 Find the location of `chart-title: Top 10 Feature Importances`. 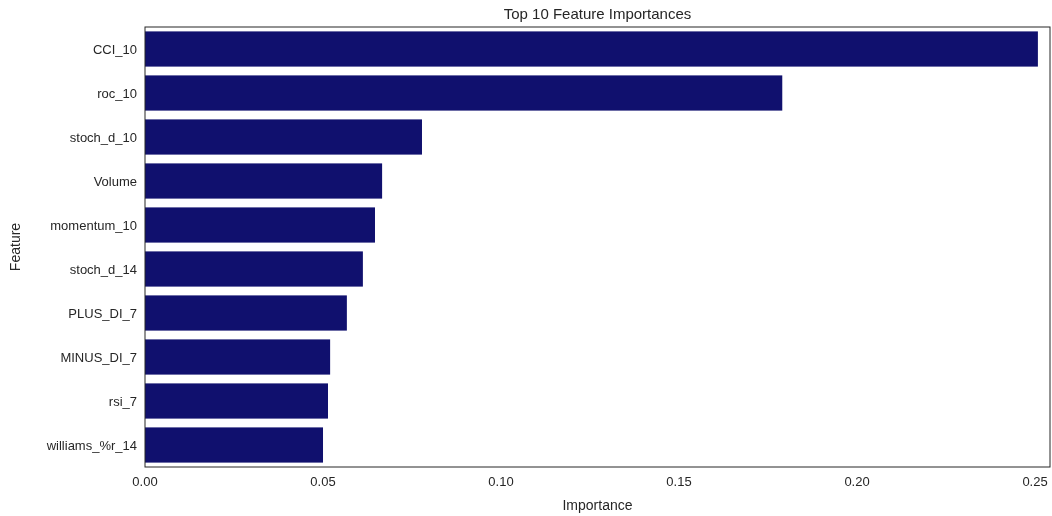

chart-title: Top 10 Feature Importances is located at coordinates (597, 13).